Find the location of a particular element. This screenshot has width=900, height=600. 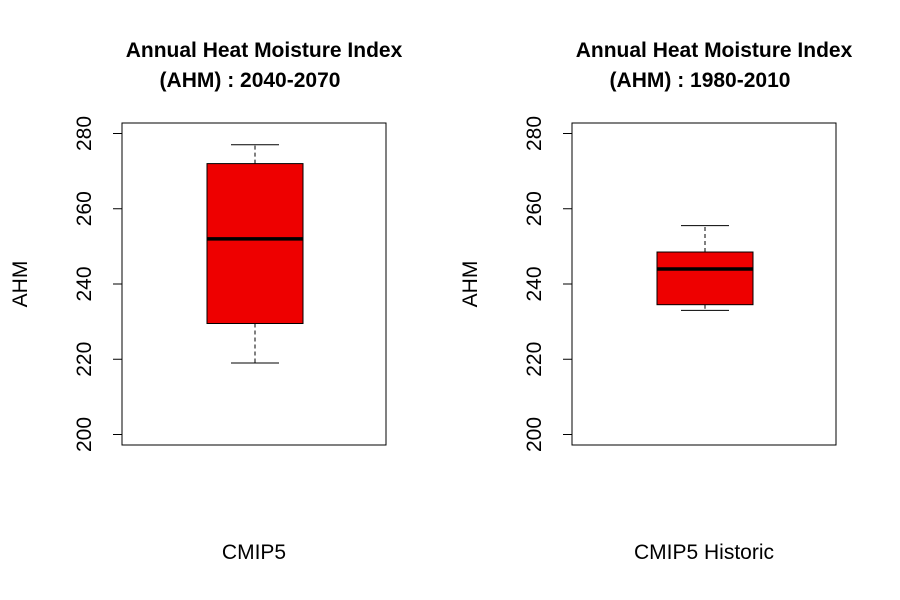

chart-title-line2: (AHM) : 1980-2010 is located at coordinates (700, 80).